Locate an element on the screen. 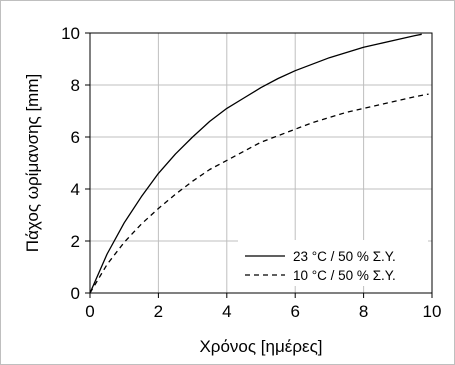 The width and height of the screenshot is (455, 365). legend: 23 °C / 50 % Σ.Υ. 10 °C / 50 % Σ.Υ. is located at coordinates (333, 263).